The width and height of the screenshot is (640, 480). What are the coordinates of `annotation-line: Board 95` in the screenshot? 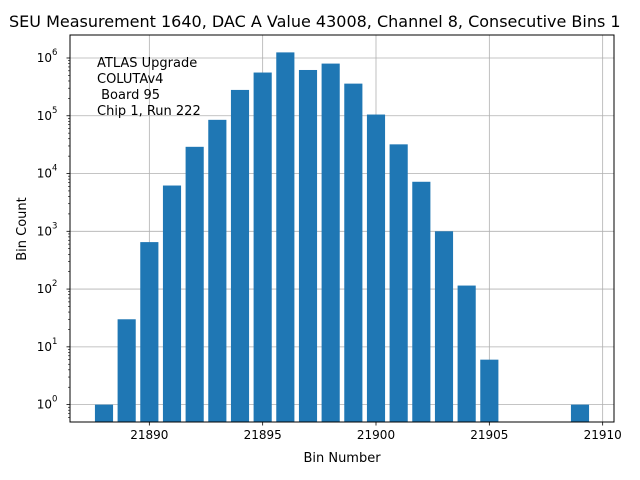 It's located at (128, 95).